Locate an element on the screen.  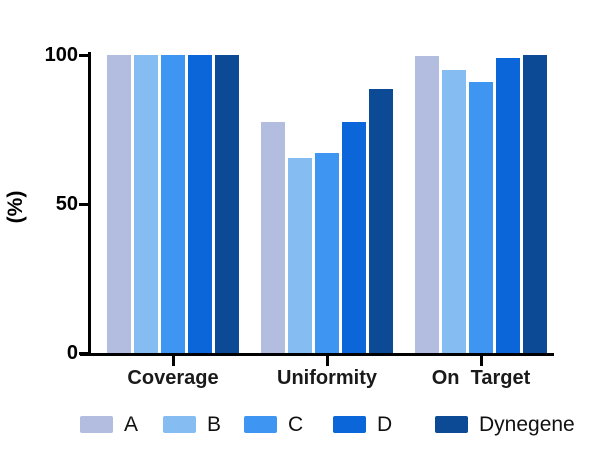
legend-label-c: C is located at coordinates (296, 424).